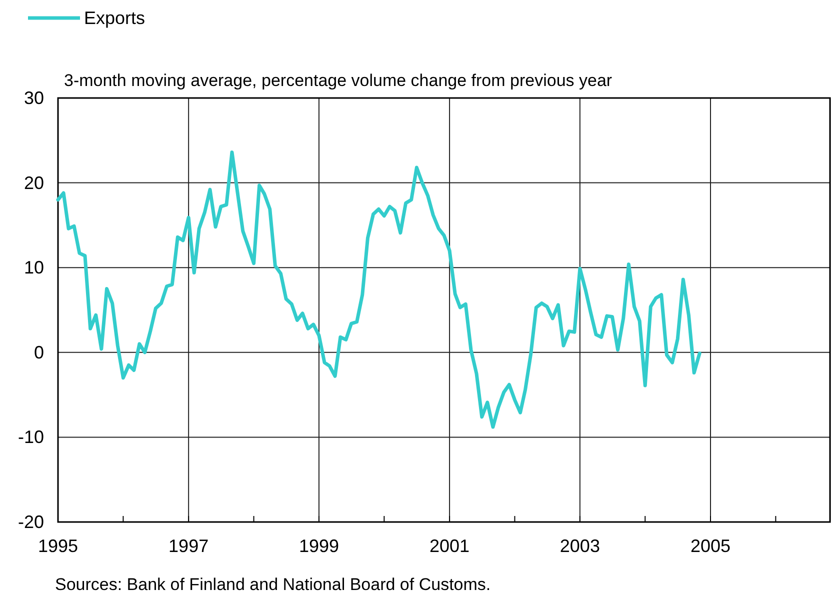 This screenshot has height=596, width=831. What do you see at coordinates (34, 98) in the screenshot?
I see `y-tick-label: 30` at bounding box center [34, 98].